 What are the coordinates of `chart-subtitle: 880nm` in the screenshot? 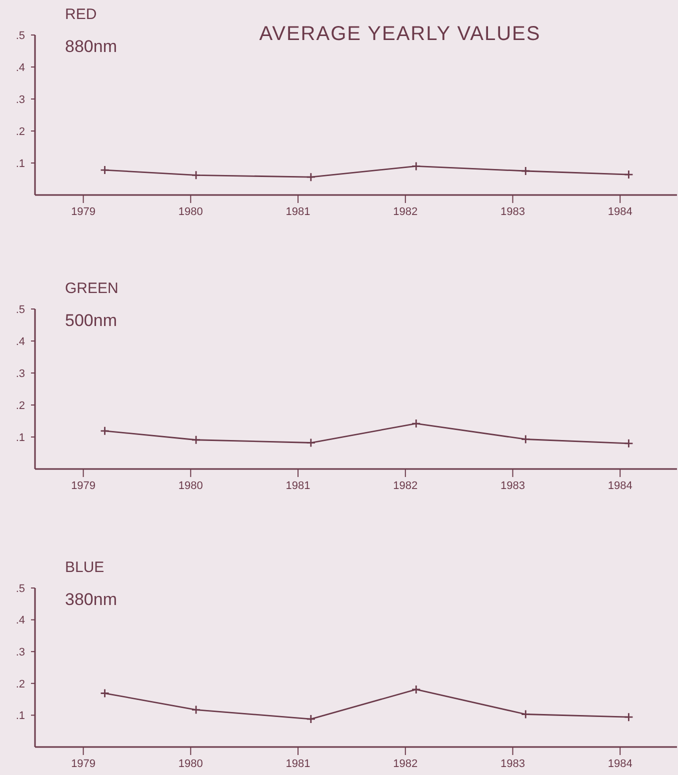 It's located at (91, 46).